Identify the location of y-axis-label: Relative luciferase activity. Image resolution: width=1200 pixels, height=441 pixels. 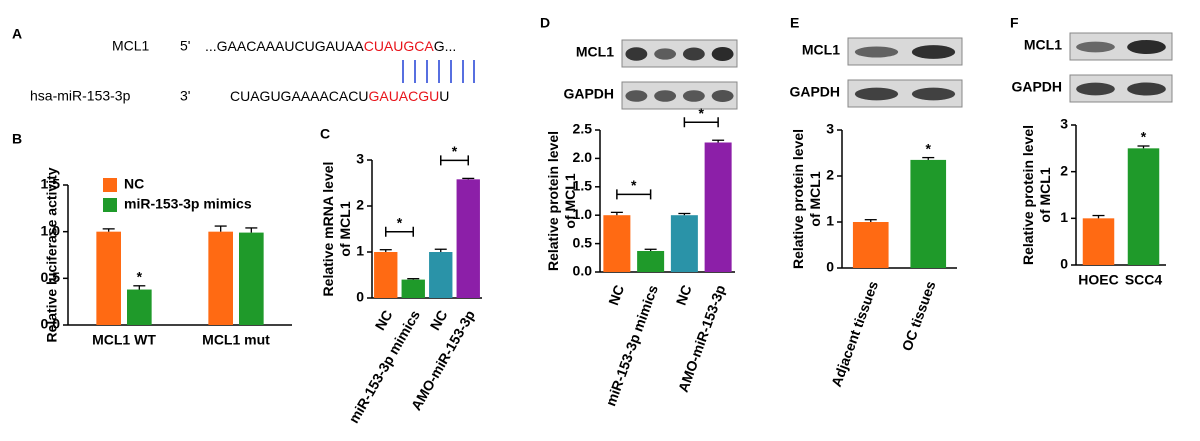
(52, 254).